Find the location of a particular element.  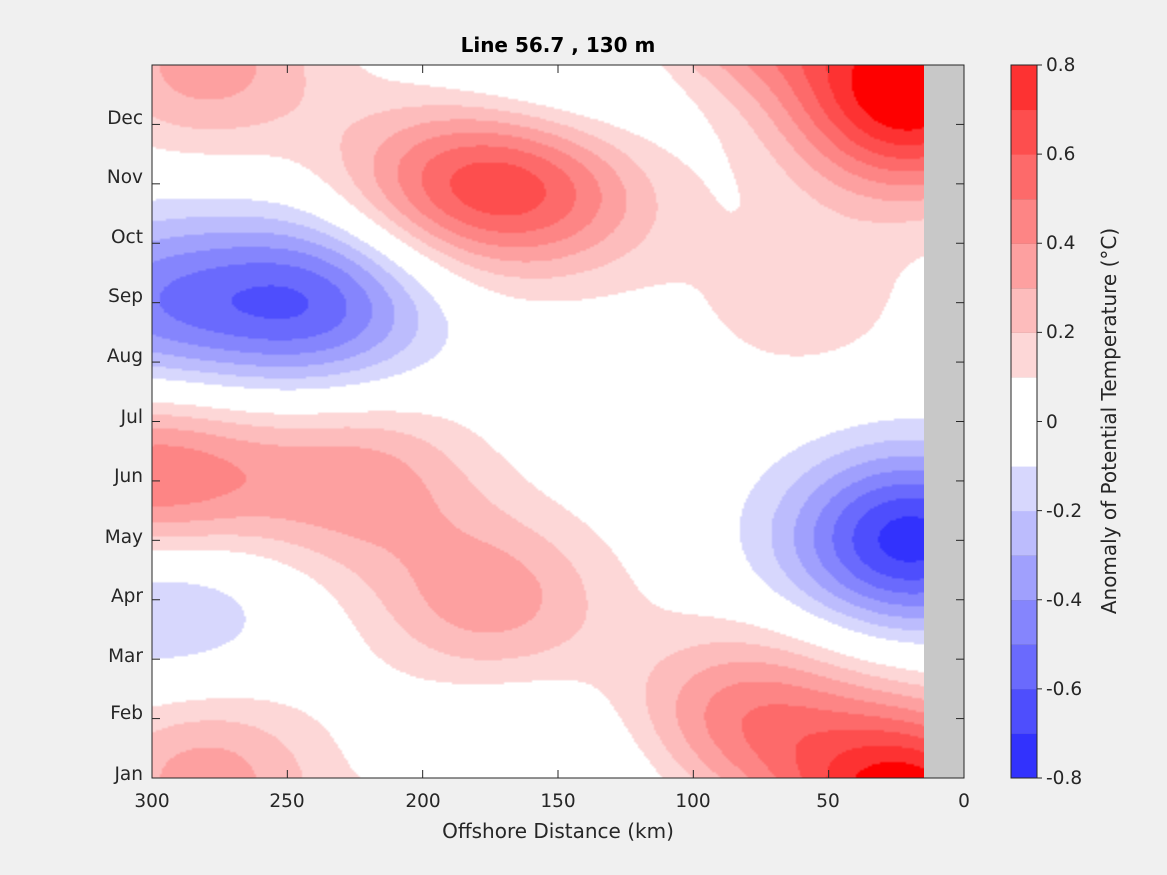

colorbar-tick-label: -0.4 is located at coordinates (1064, 600).